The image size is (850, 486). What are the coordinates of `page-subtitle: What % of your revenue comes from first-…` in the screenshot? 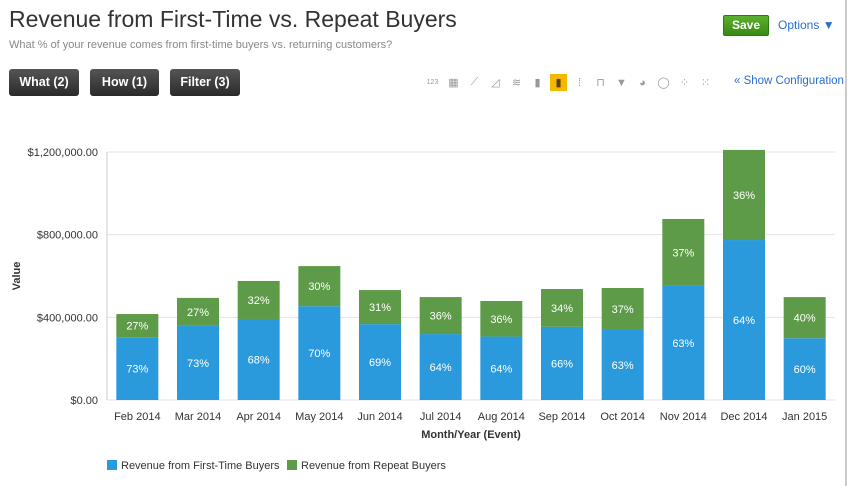 It's located at (201, 45).